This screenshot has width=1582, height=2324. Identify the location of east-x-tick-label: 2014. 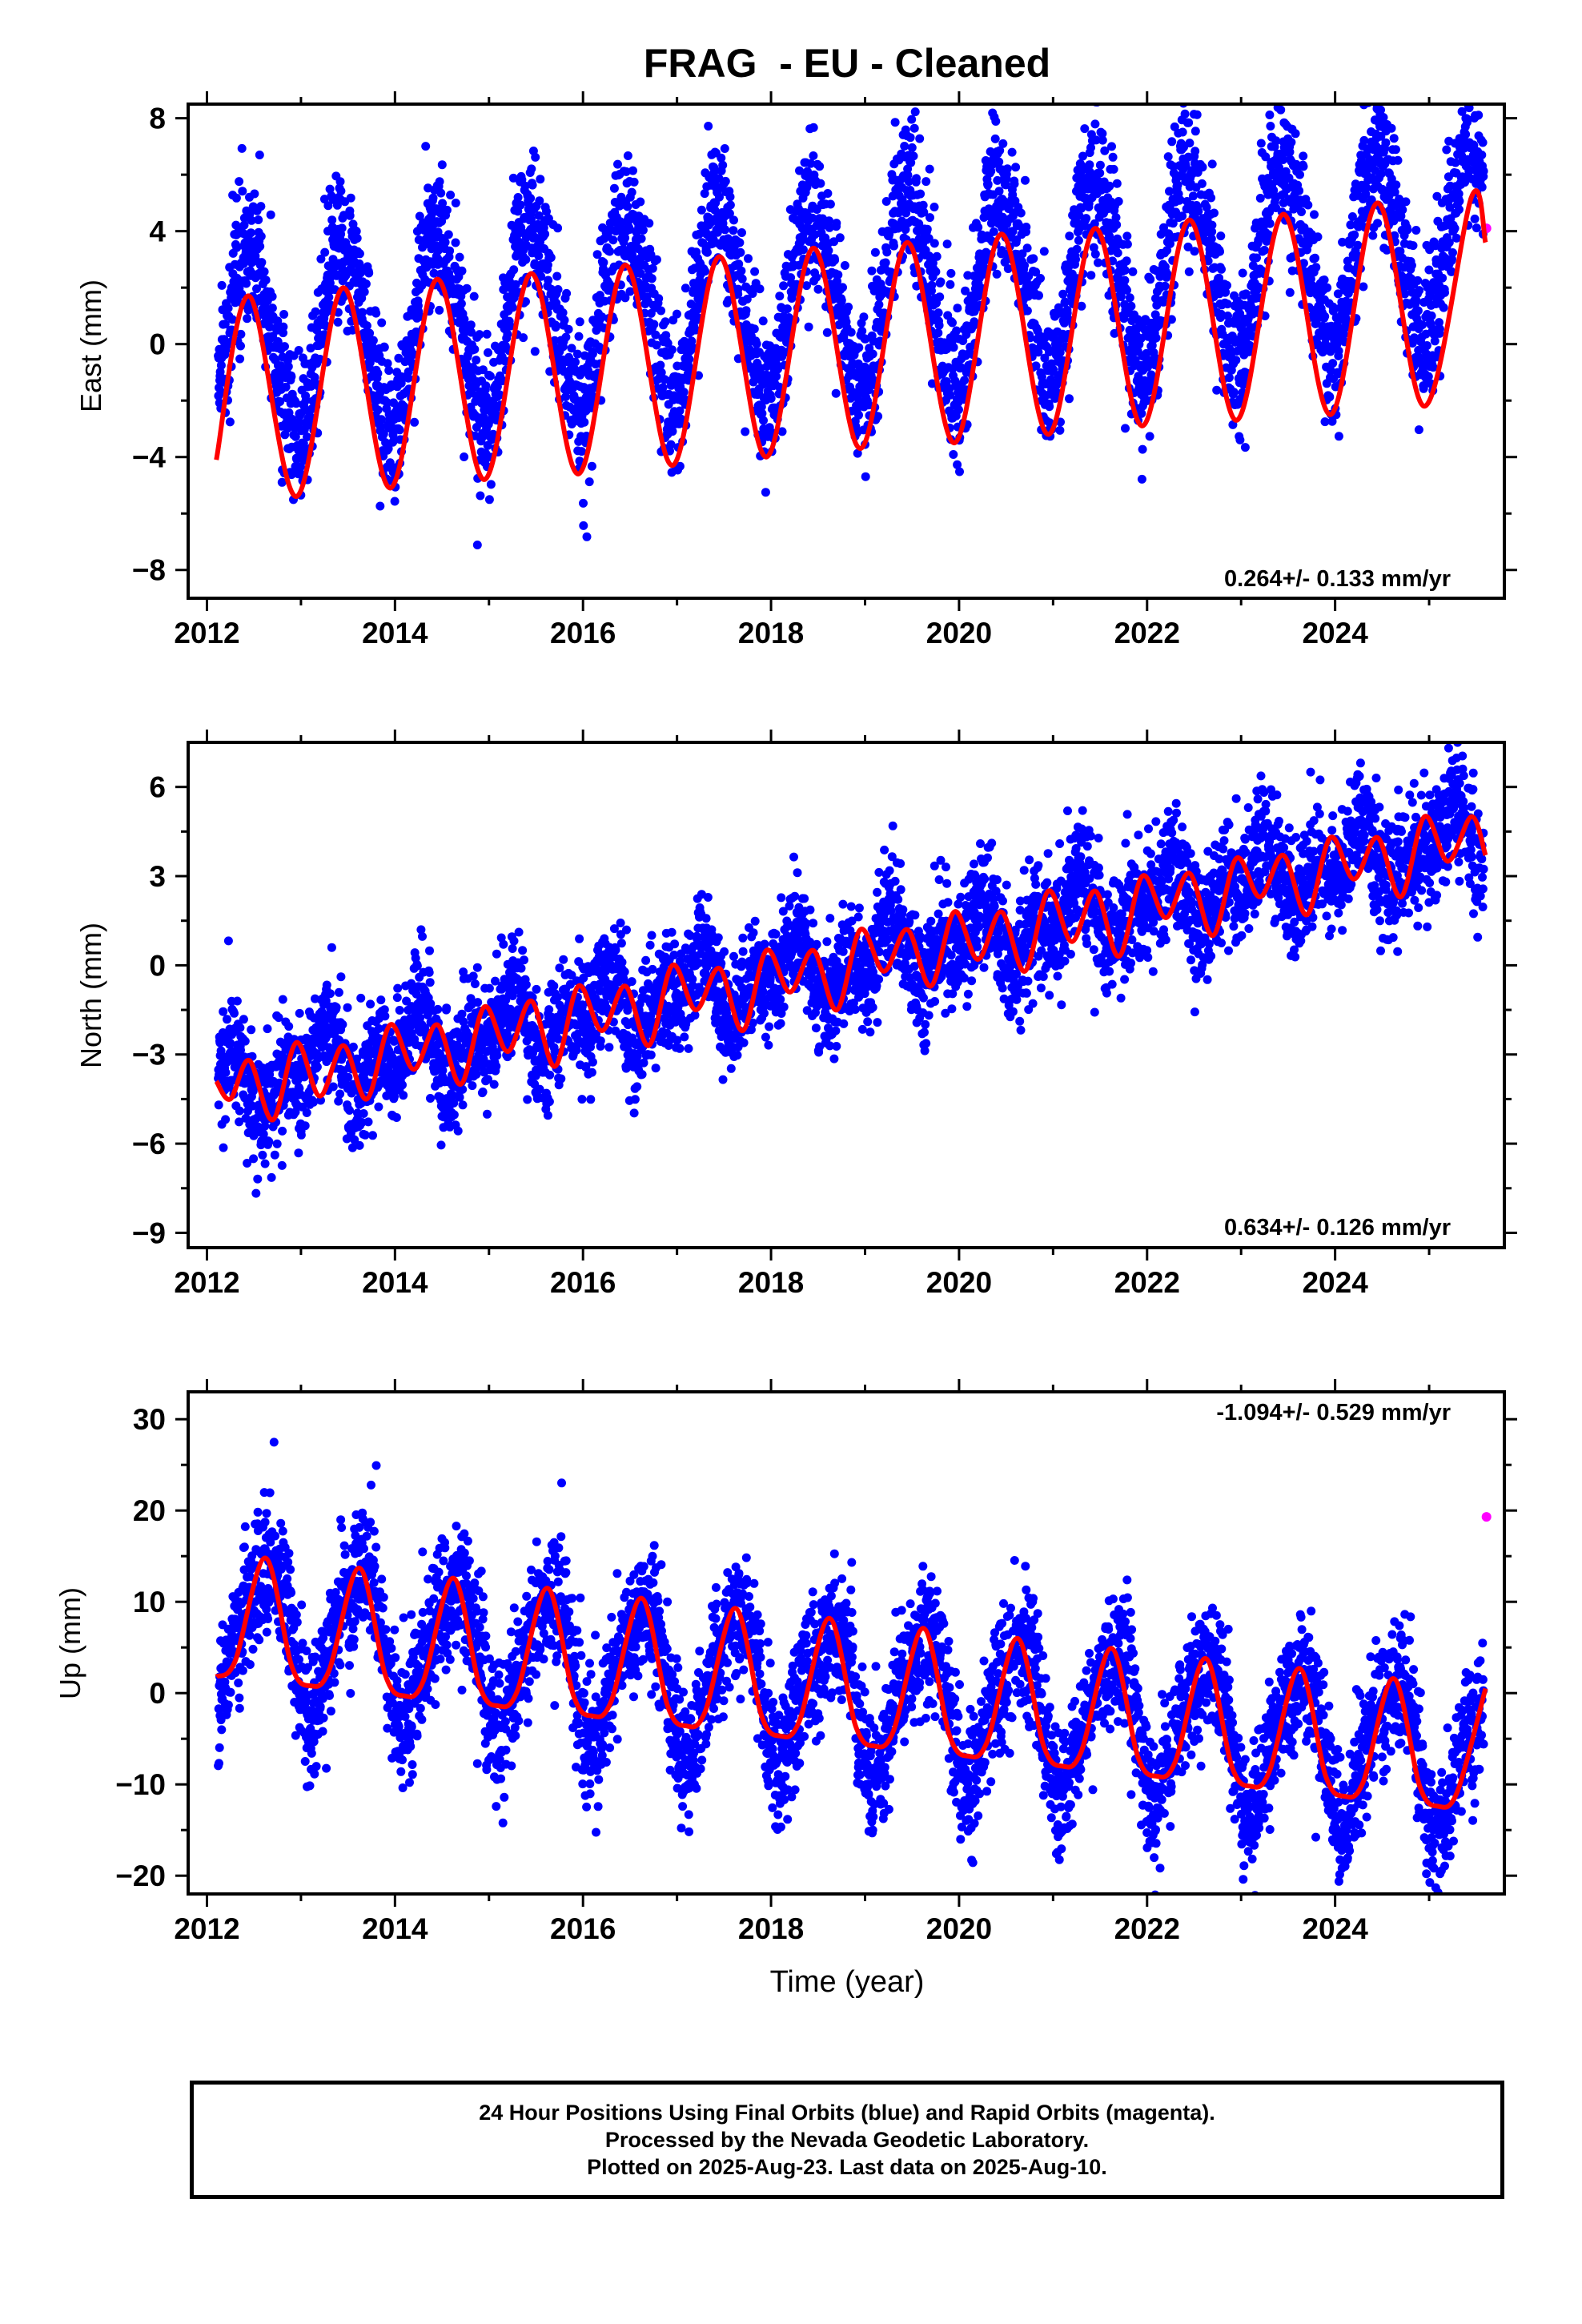
(395, 633).